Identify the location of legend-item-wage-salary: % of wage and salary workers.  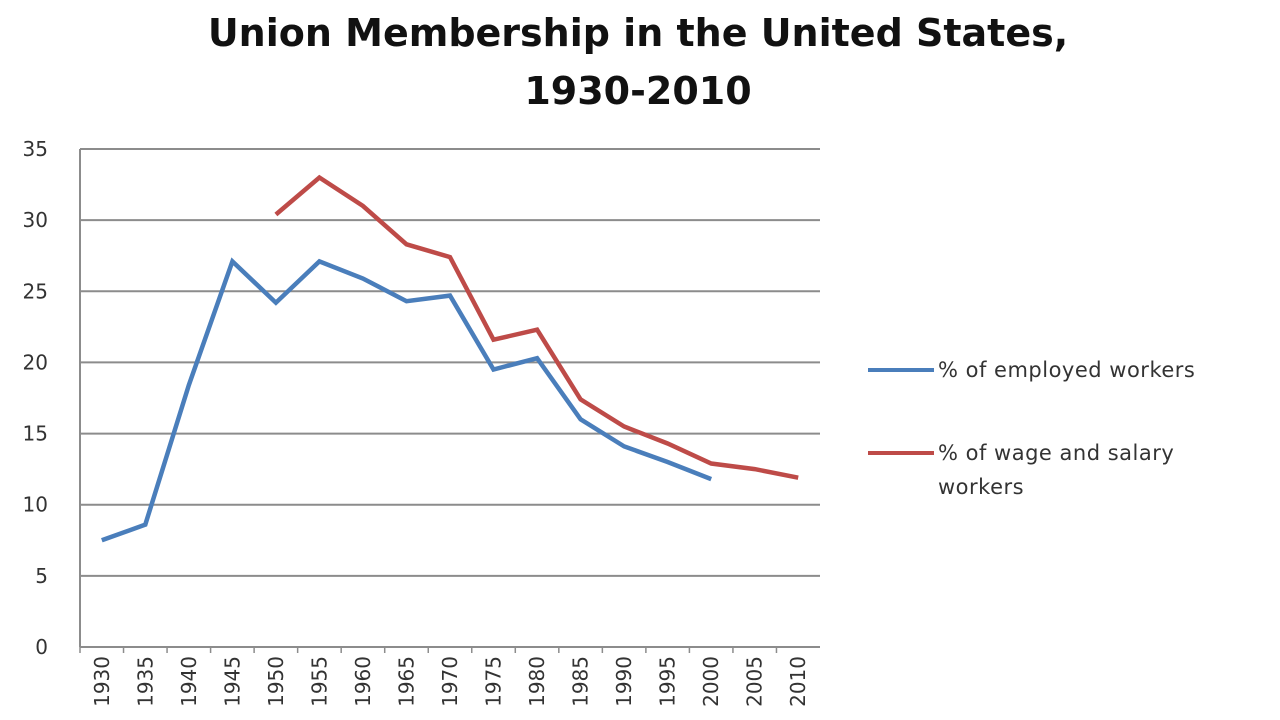
(1048, 470).